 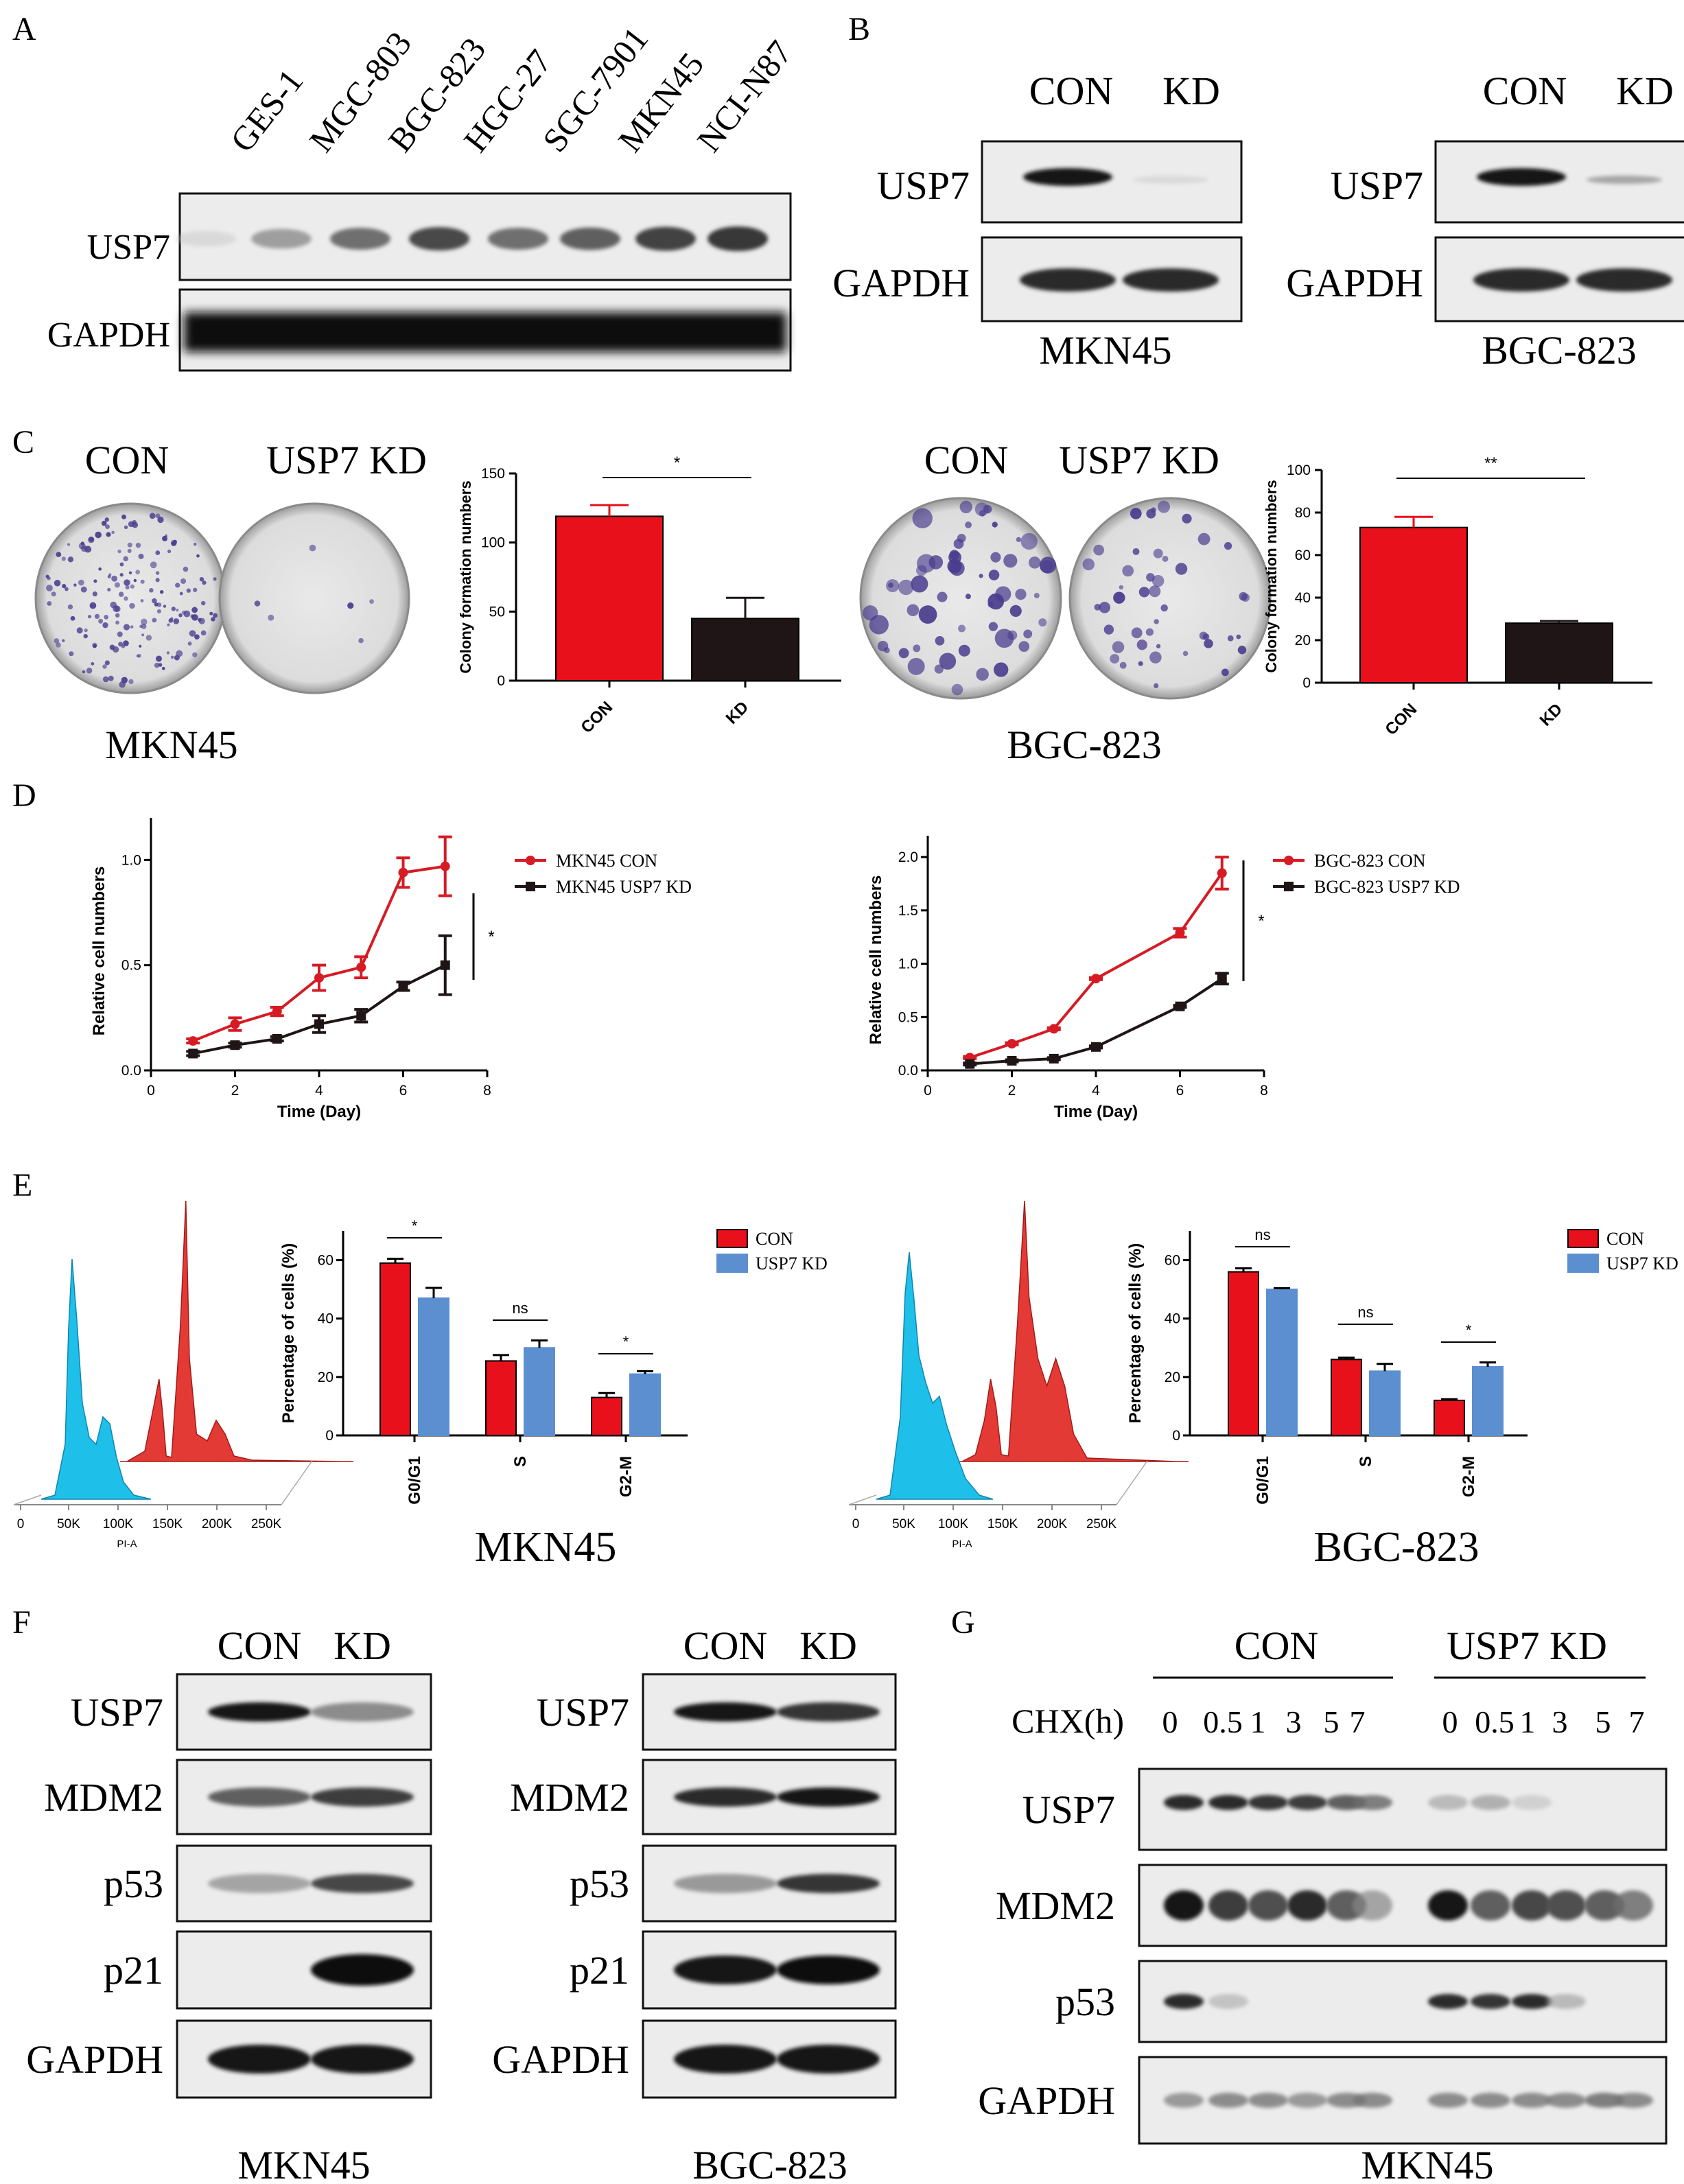 I want to click on y-tick-label: 40, so click(x=1173, y=1319).